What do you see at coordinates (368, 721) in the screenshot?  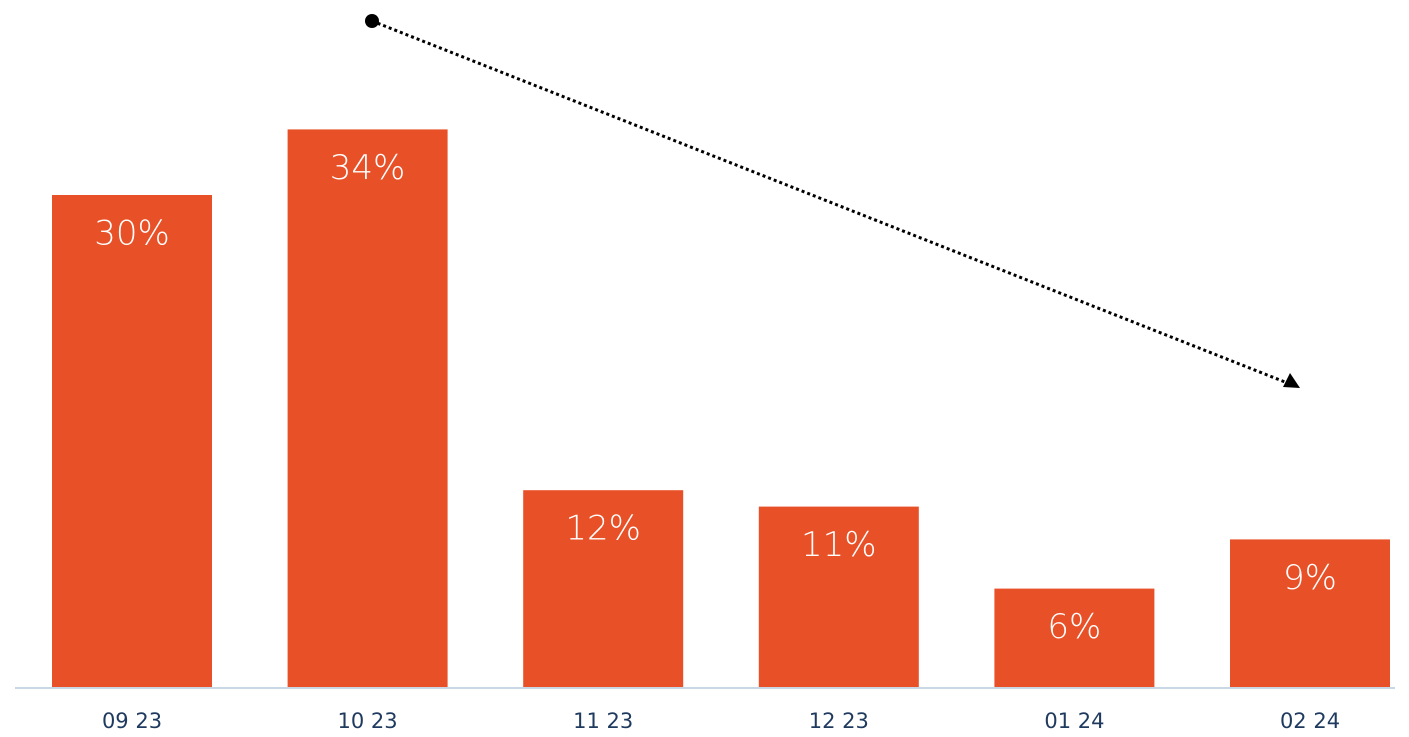 I see `x-tick-label: 10 23` at bounding box center [368, 721].